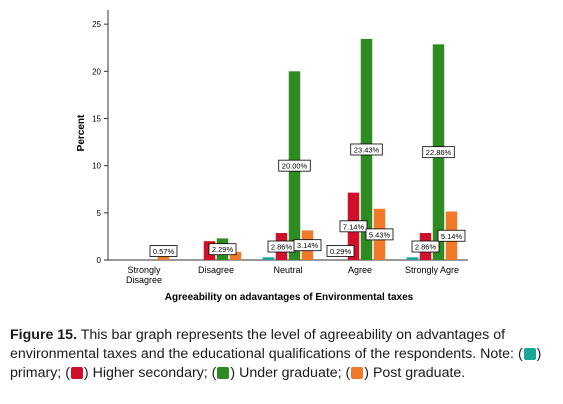 Image resolution: width=563 pixels, height=404 pixels. I want to click on y-tick-label: 10, so click(96, 166).